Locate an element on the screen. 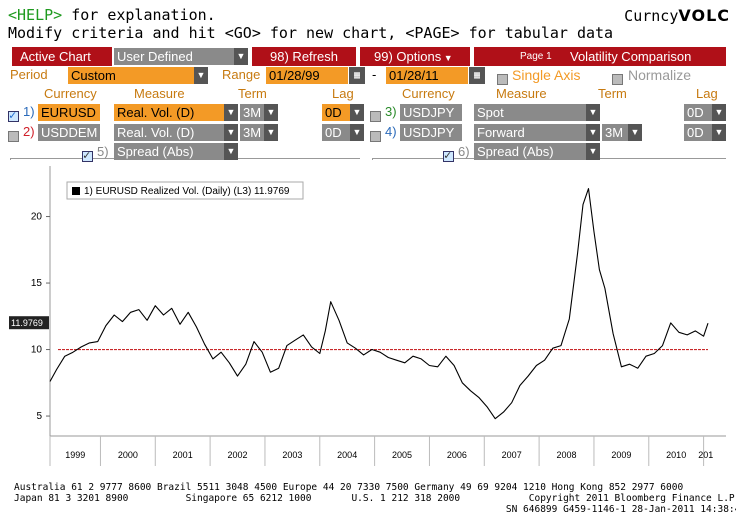 The width and height of the screenshot is (736, 527). last-value-label: 11.9769 is located at coordinates (27, 323).